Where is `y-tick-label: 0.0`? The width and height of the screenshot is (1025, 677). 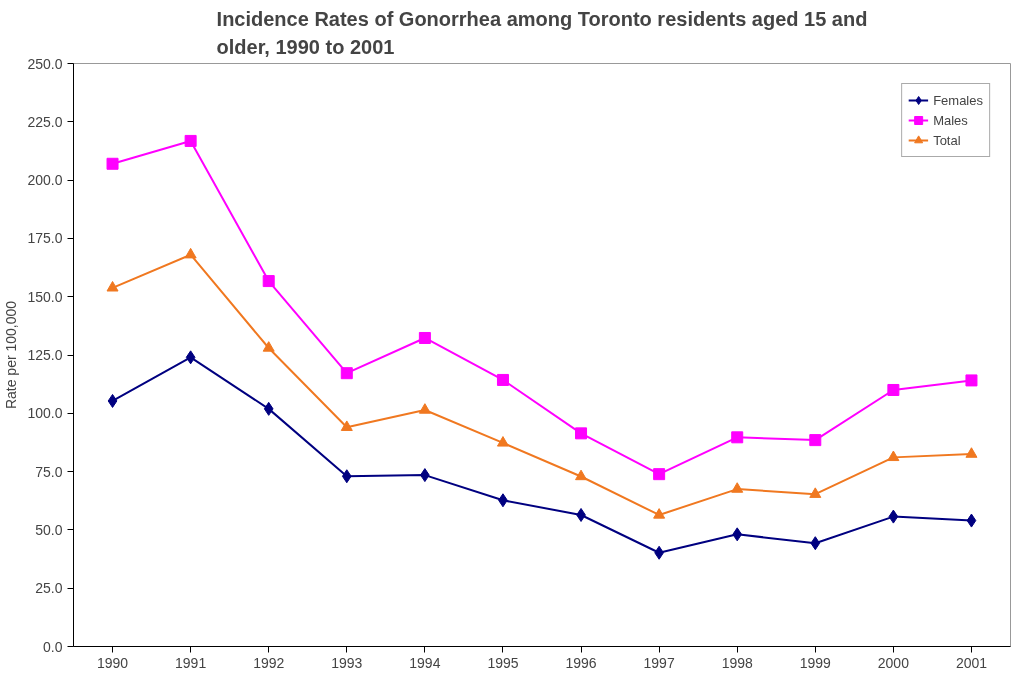
y-tick-label: 0.0 is located at coordinates (53, 646).